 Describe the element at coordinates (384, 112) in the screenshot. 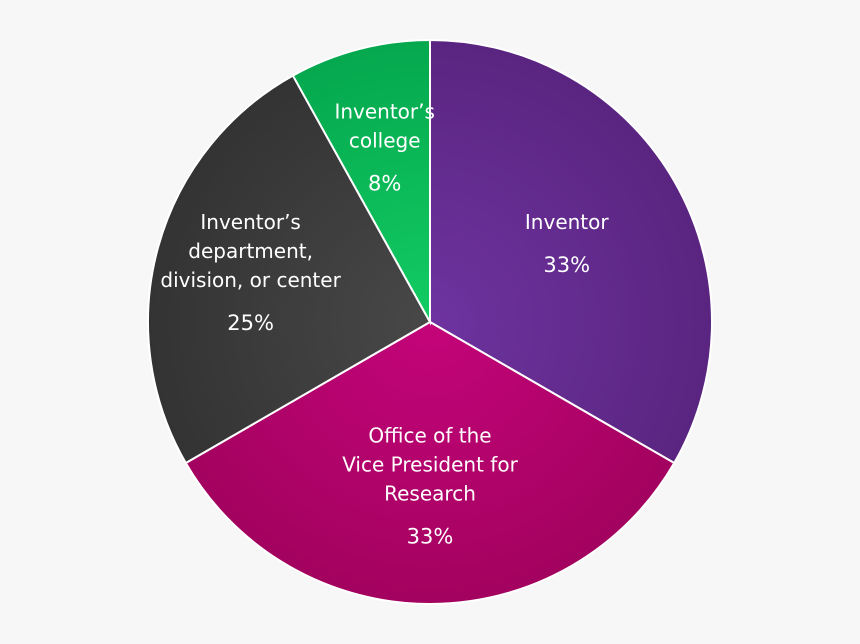

I see `slice-label-college: Inventor’s` at that location.